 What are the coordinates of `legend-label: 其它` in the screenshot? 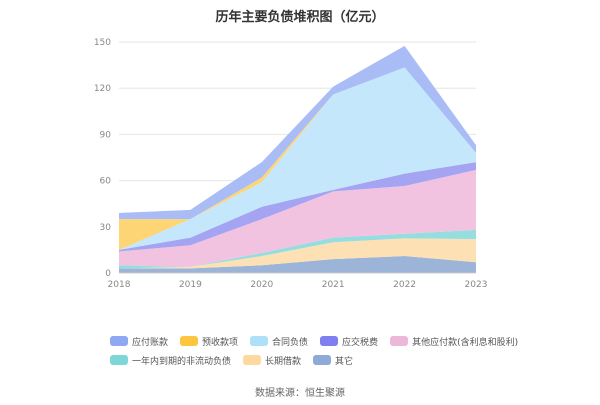 It's located at (344, 361).